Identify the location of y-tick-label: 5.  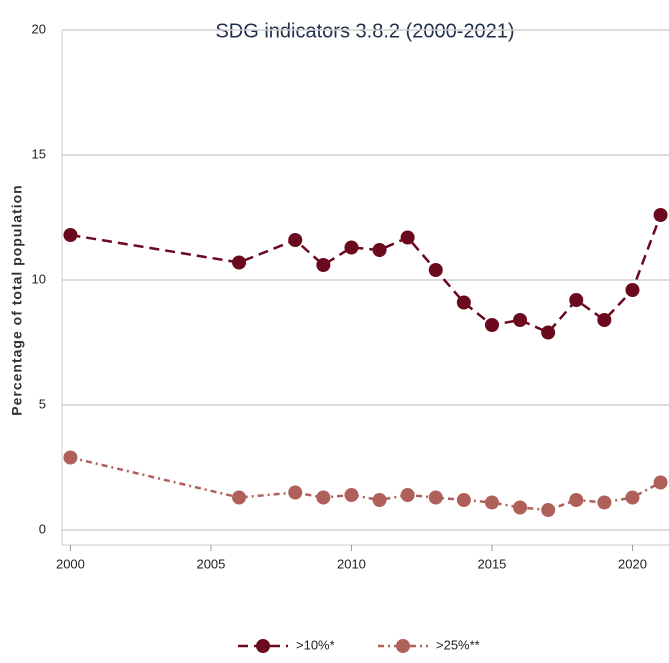
(42, 403).